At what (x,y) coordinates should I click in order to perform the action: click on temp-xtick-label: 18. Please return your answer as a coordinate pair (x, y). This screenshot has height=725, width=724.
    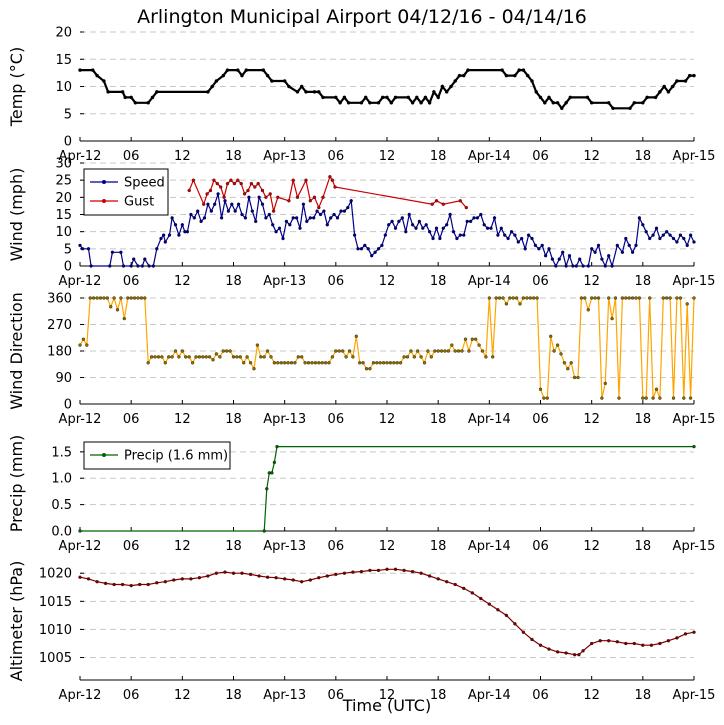
    Looking at the image, I should click on (438, 156).